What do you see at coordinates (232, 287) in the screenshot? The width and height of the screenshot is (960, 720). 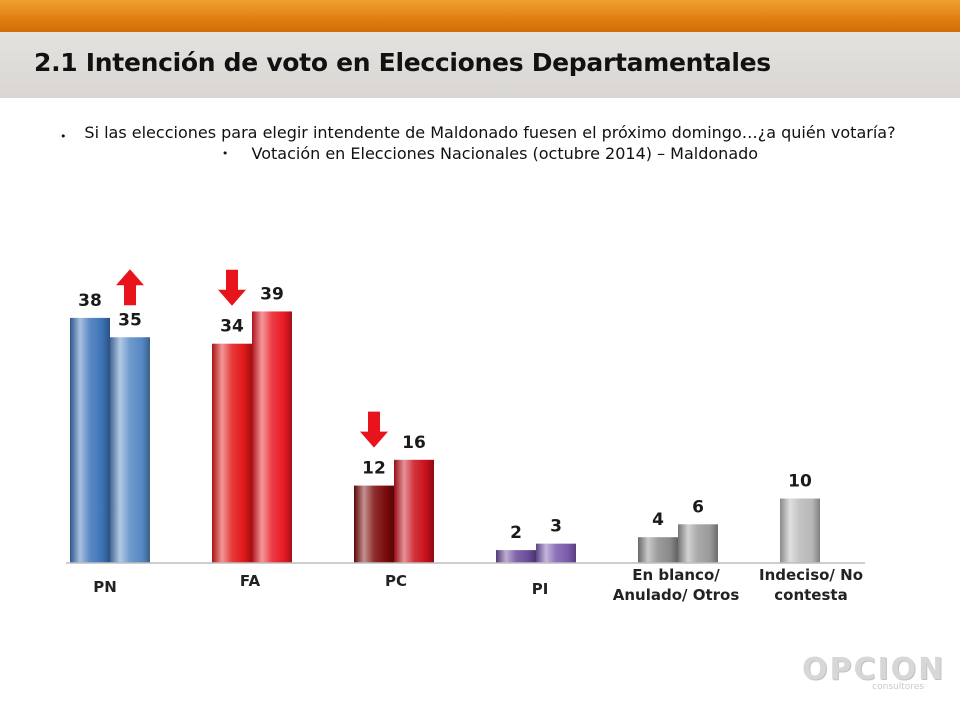 I see `arrow-down-fa-icon` at bounding box center [232, 287].